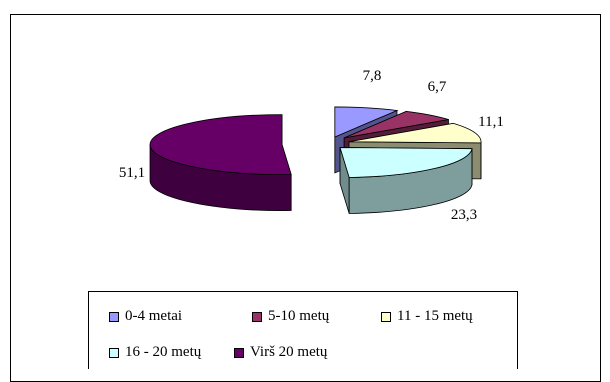 This screenshot has height=382, width=610. Describe the element at coordinates (163, 352) in the screenshot. I see `legend-label-16-20: 16 - 20 metų` at that location.